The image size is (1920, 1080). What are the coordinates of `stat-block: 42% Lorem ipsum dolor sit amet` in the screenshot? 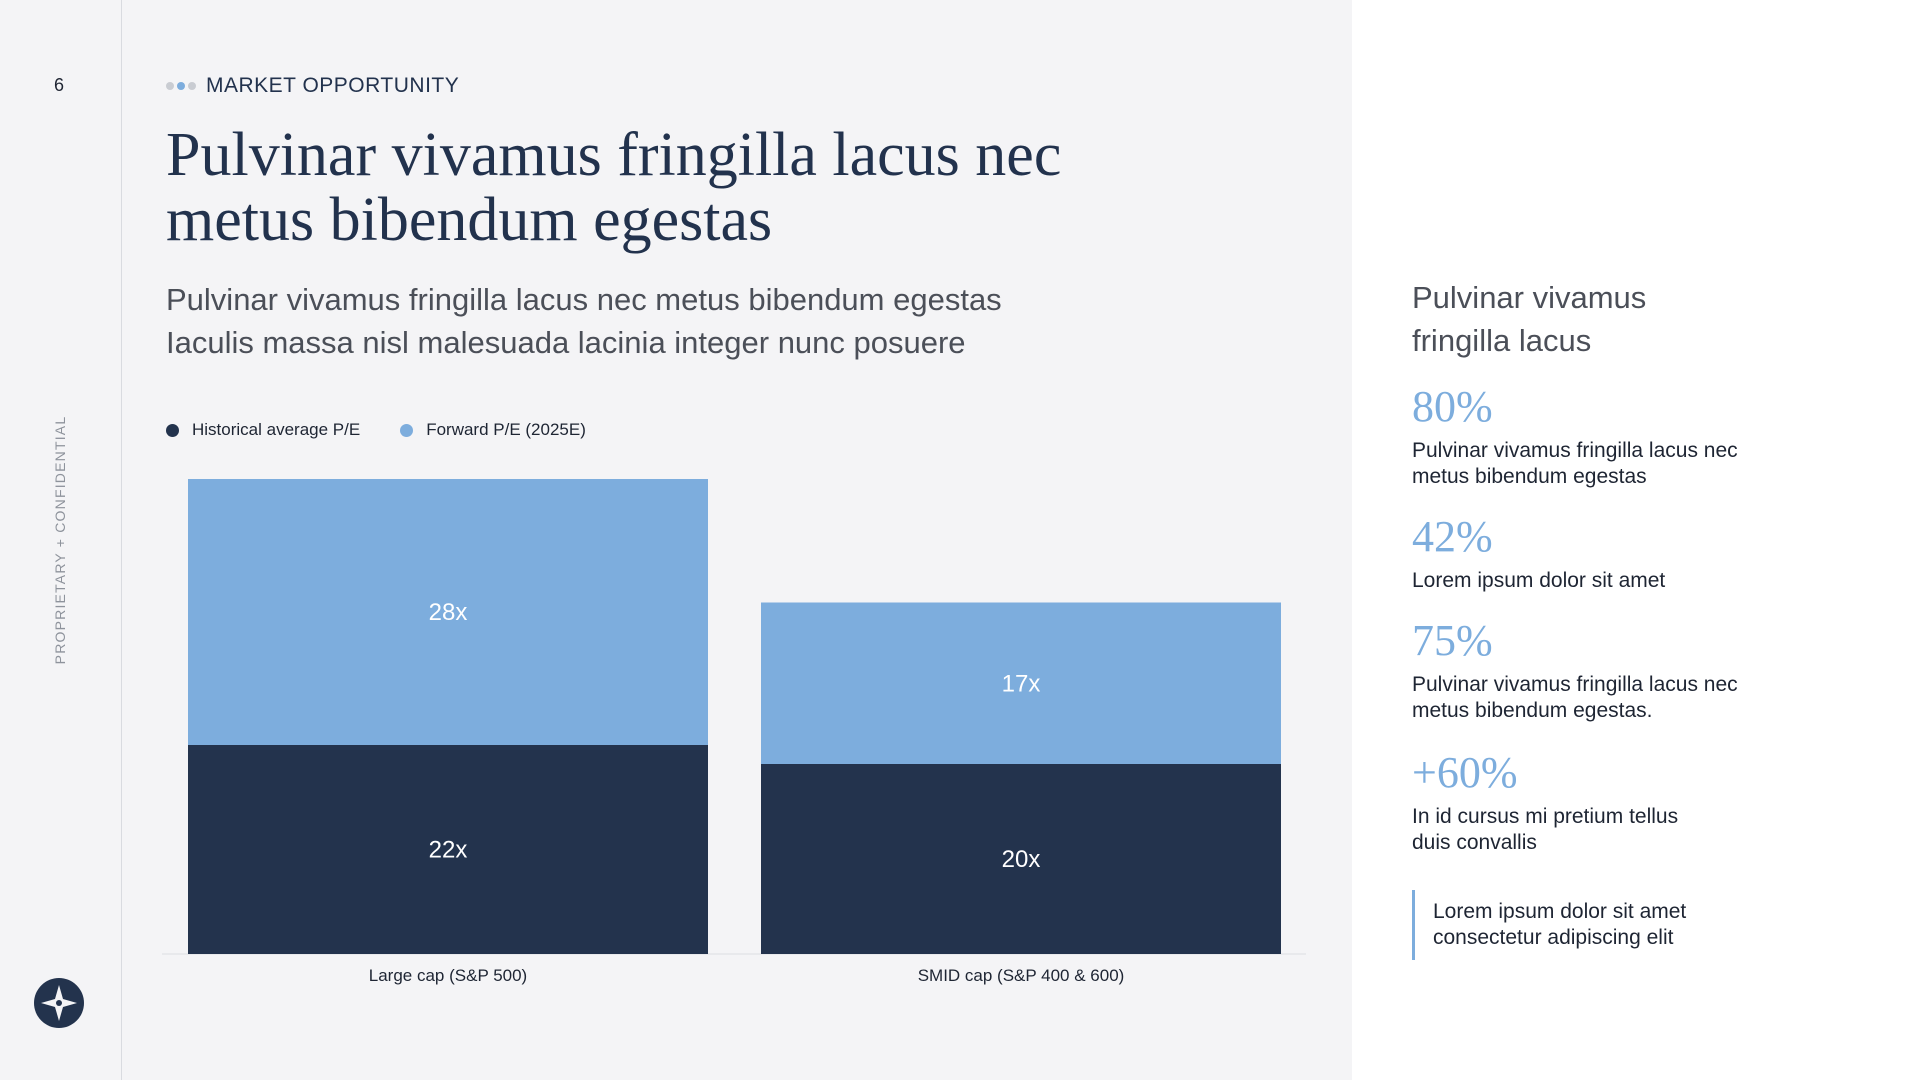 It's located at (1622, 554).